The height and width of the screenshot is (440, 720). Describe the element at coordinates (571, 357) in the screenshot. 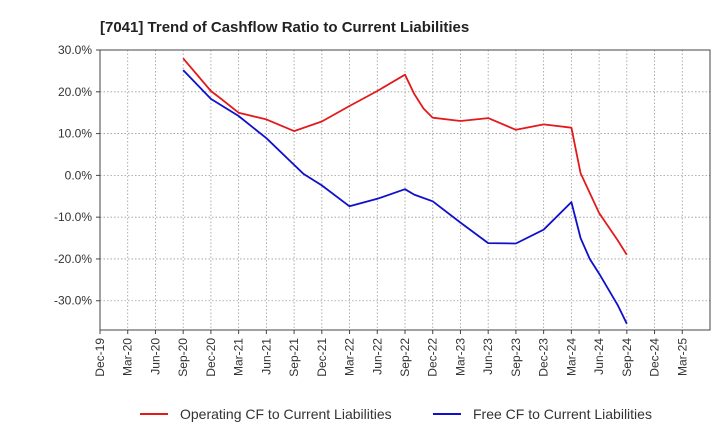

I see `x-tick-label: Mar-24` at that location.